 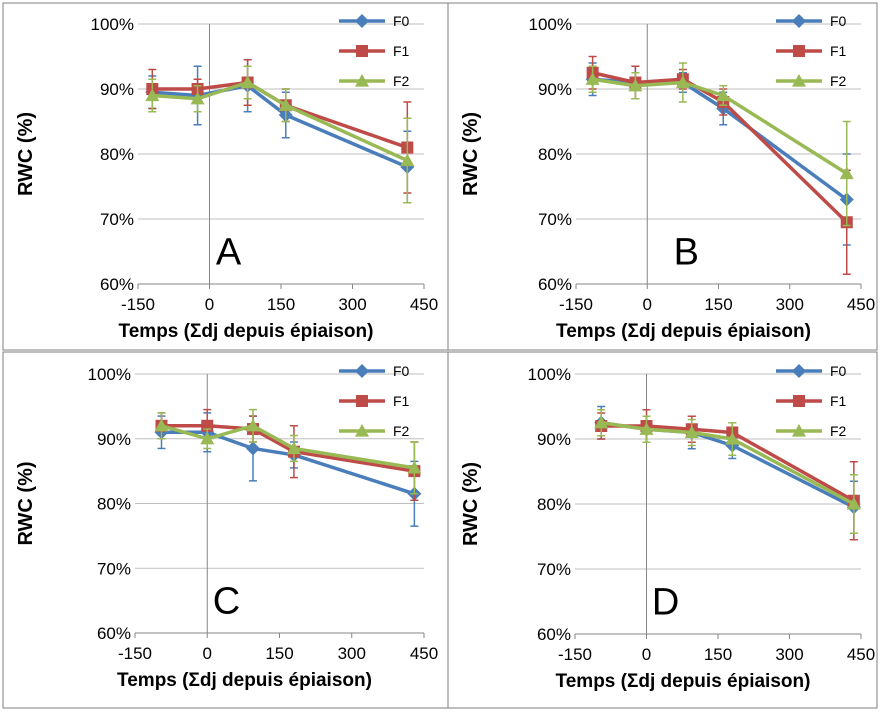 What do you see at coordinates (720, 126) in the screenshot?
I see `series-line-f2` at bounding box center [720, 126].